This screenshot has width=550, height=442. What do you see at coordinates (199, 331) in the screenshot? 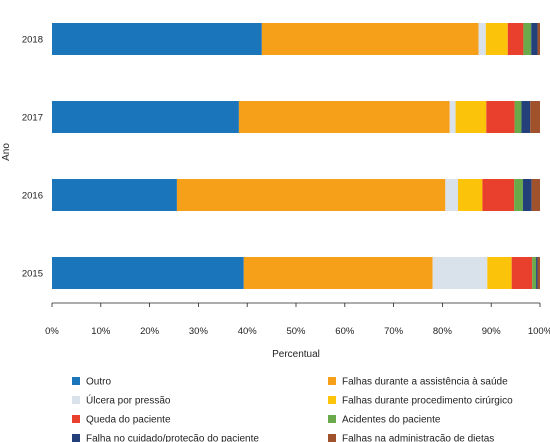
I see `x-tick-label: 30%` at bounding box center [199, 331].